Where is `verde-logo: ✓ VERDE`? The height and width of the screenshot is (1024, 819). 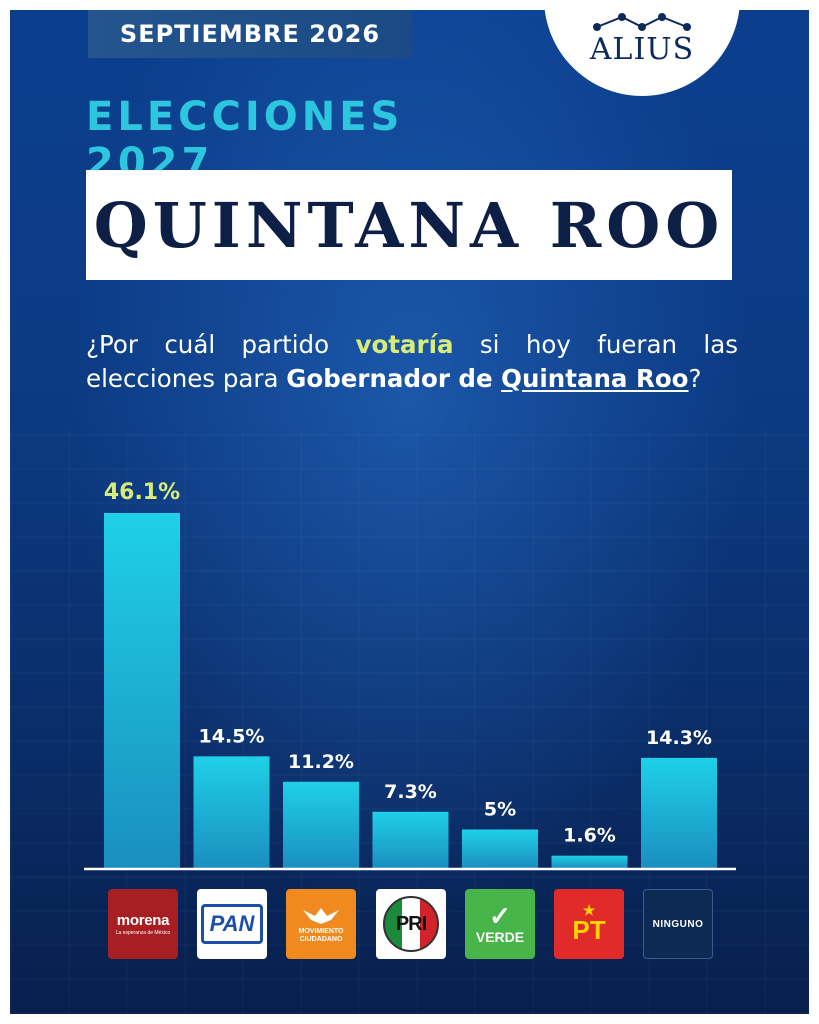 verde-logo: ✓ VERDE is located at coordinates (500, 924).